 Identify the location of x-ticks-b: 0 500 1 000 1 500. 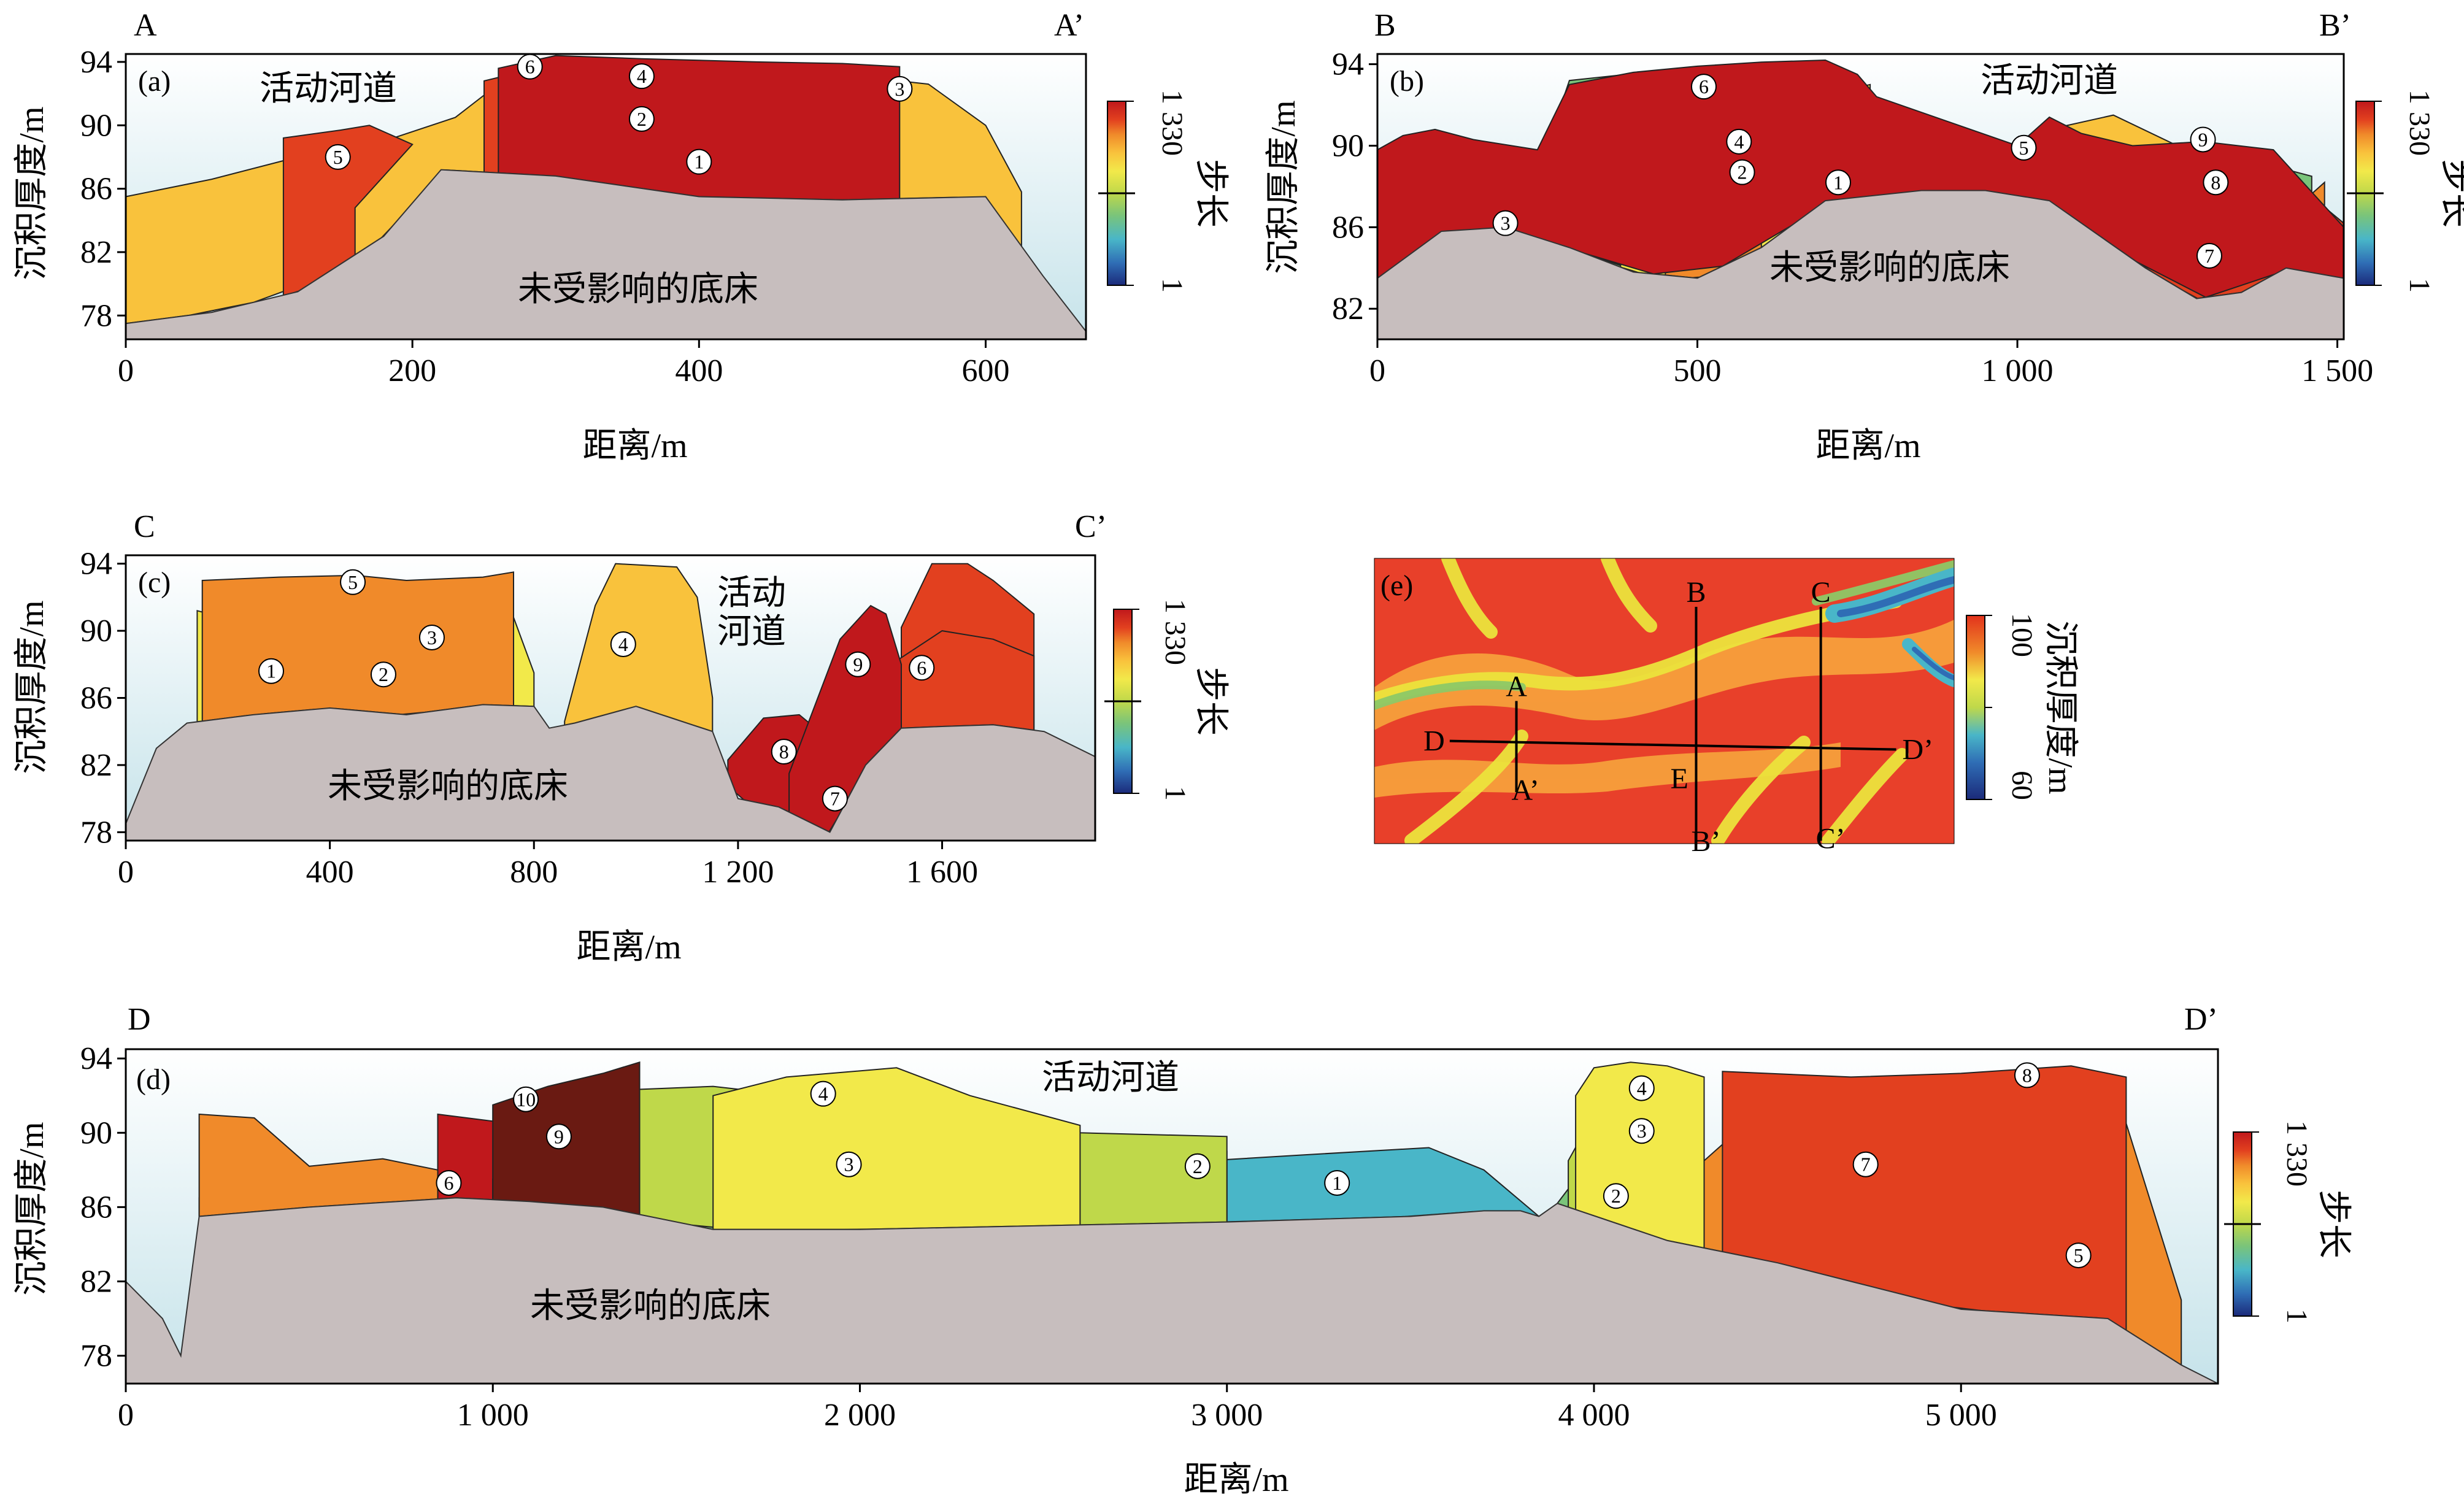
(1871, 363).